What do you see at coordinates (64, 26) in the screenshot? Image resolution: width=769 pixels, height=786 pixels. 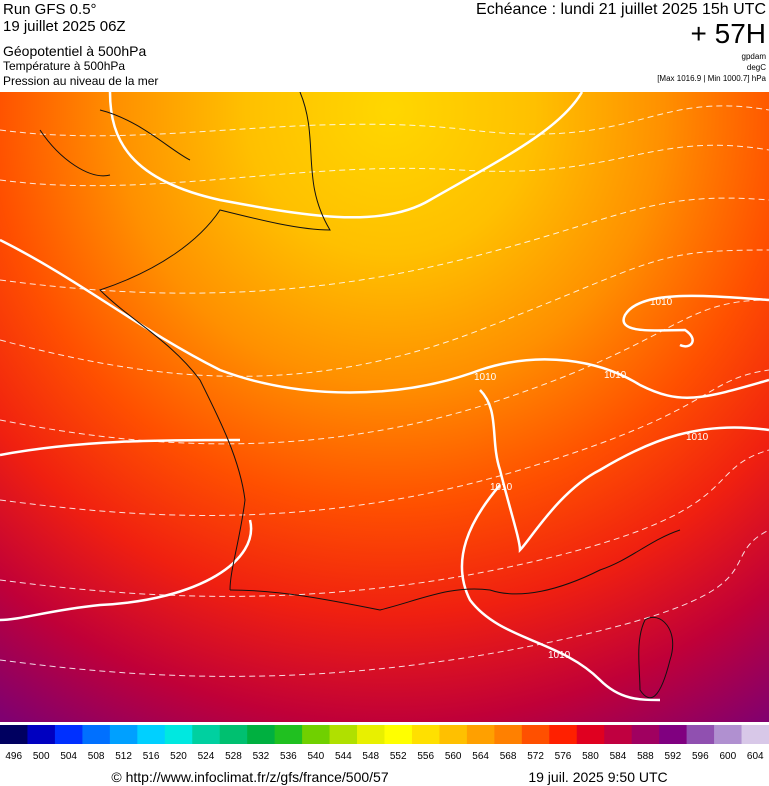 I see `run-date: 19 juillet 2025 06Z` at bounding box center [64, 26].